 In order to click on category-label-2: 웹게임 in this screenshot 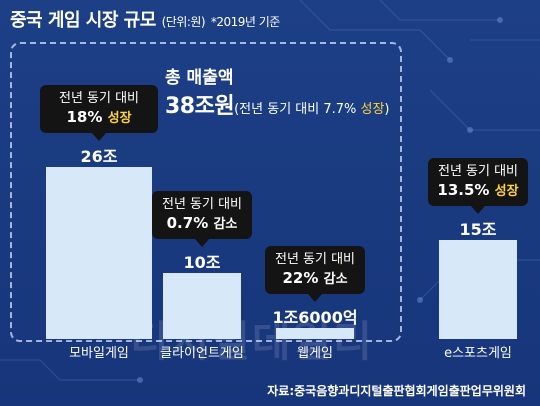, I will do `click(315, 353)`.